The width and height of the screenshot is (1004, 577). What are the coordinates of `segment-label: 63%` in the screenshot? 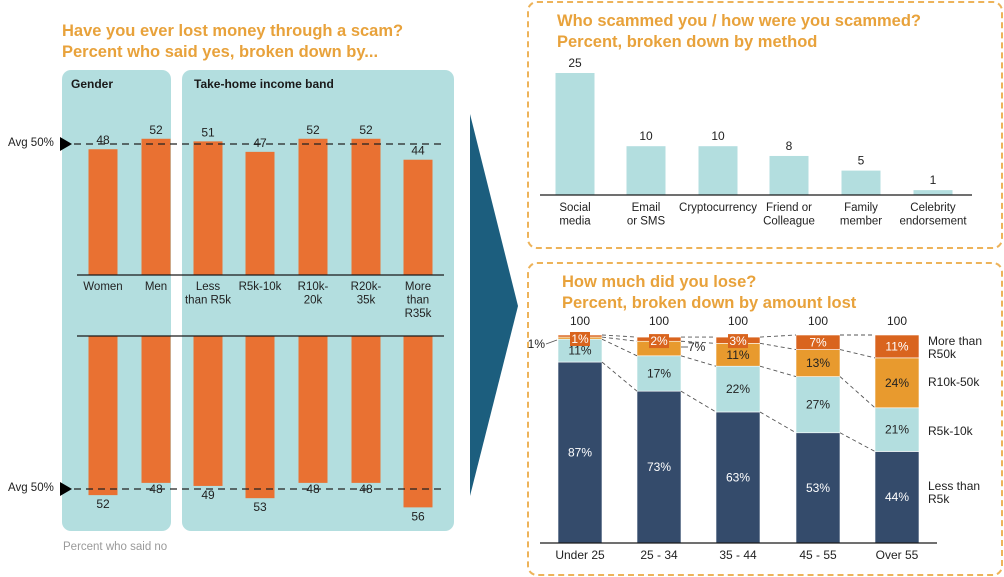 It's located at (738, 477).